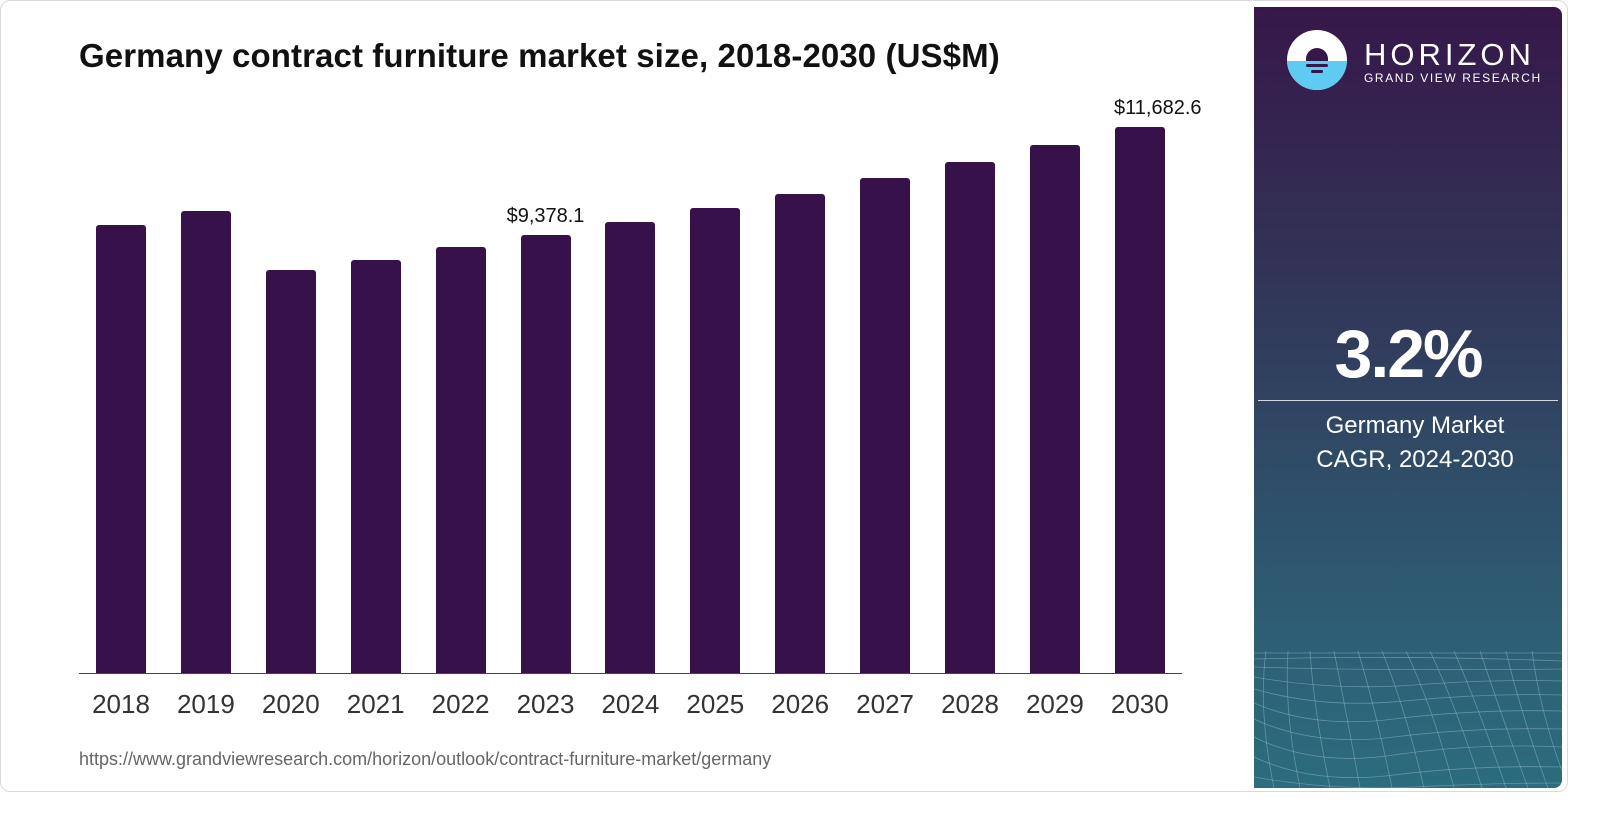 This screenshot has height=820, width=1620. I want to click on bar-2026, so click(800, 434).